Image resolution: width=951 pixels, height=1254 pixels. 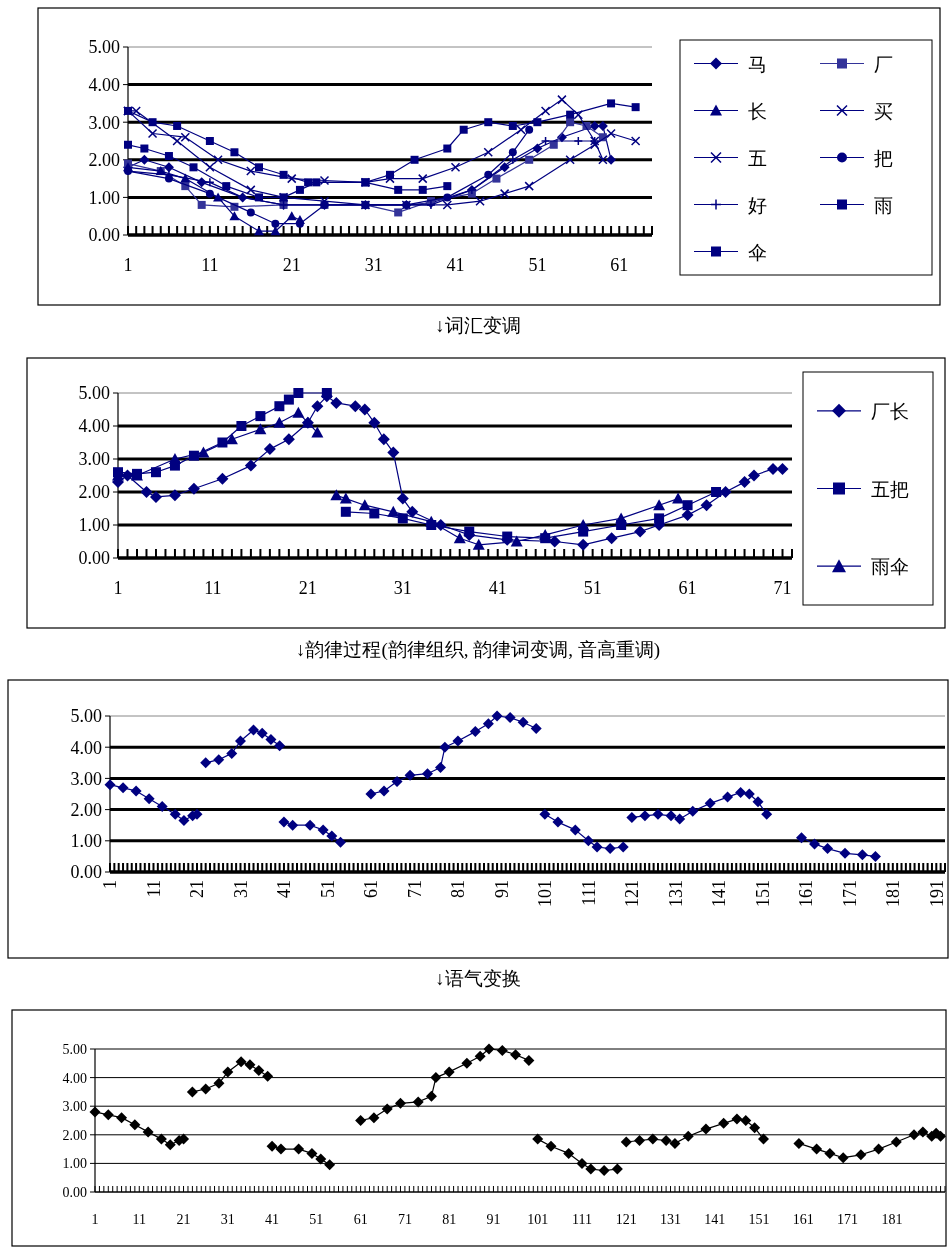 I want to click on legend-label: 把, so click(x=883, y=158).